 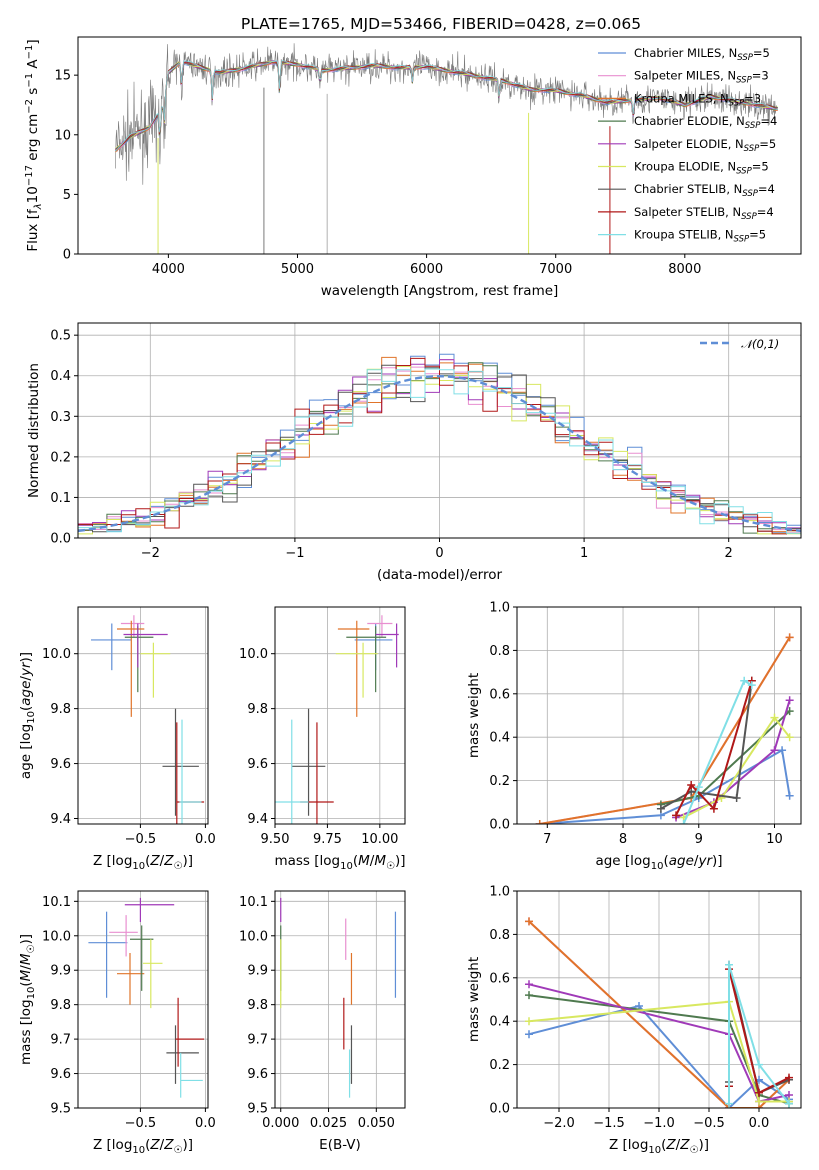 What do you see at coordinates (275, 839) in the screenshot?
I see `x-tick-label: 9.50` at bounding box center [275, 839].